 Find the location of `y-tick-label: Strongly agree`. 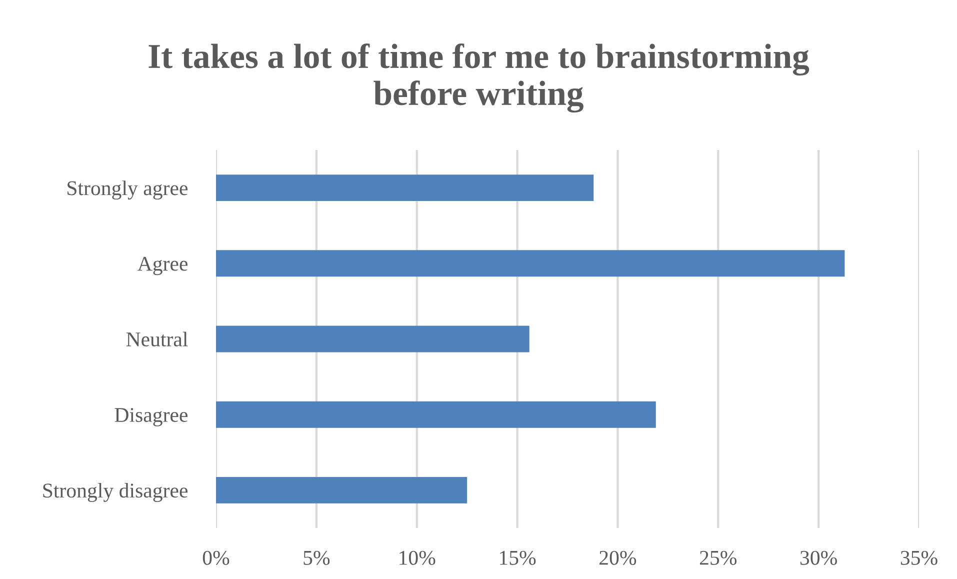

y-tick-label: Strongly agree is located at coordinates (128, 190).